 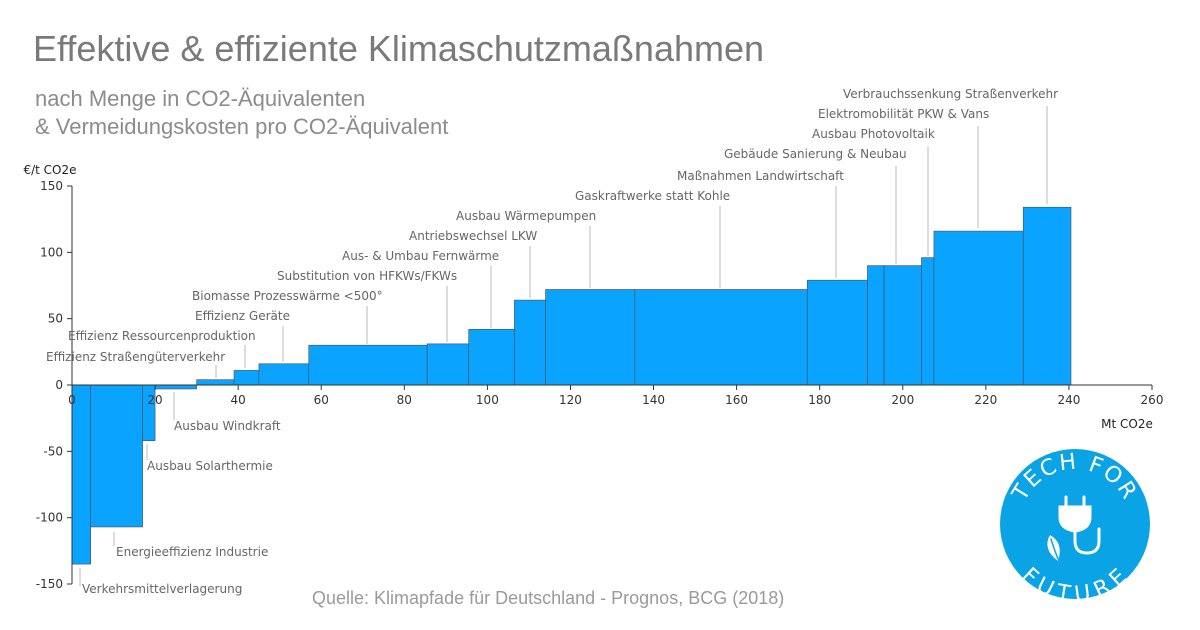 What do you see at coordinates (200, 98) in the screenshot?
I see `chart-subtitle-line-1: nach Menge in CO2-Äquivalenten` at bounding box center [200, 98].